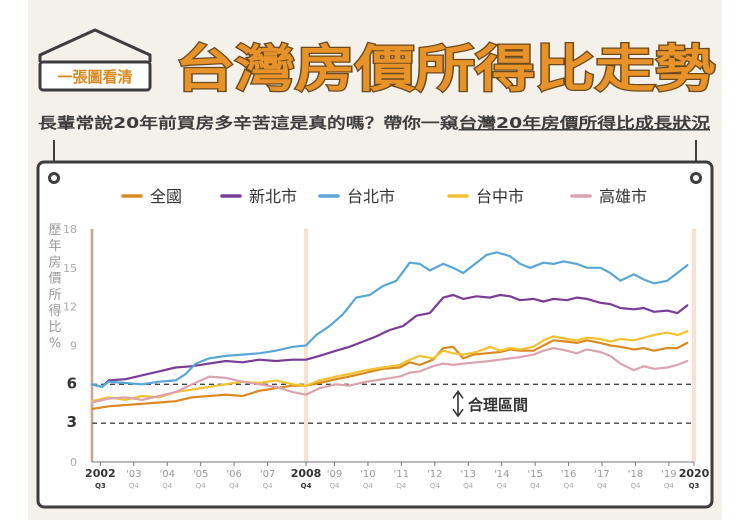  What do you see at coordinates (70, 229) in the screenshot?
I see `y-tick-label: 18` at bounding box center [70, 229].